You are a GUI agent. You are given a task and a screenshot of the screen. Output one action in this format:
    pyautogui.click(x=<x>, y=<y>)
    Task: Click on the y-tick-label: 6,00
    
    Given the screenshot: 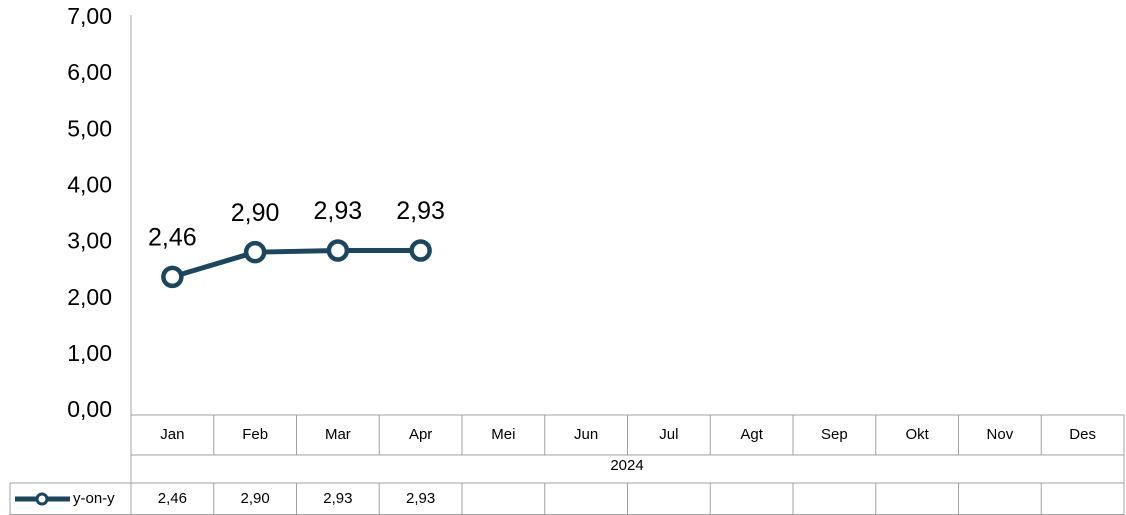 What is the action you would take?
    pyautogui.click(x=89, y=72)
    